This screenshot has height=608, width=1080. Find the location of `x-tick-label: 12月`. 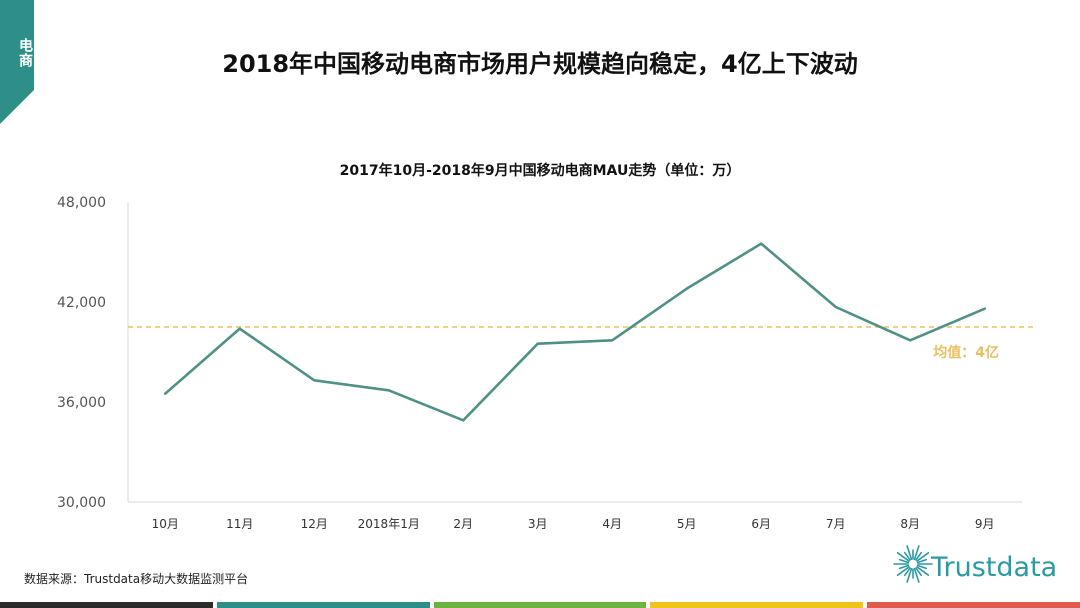

x-tick-label: 12月 is located at coordinates (314, 524).